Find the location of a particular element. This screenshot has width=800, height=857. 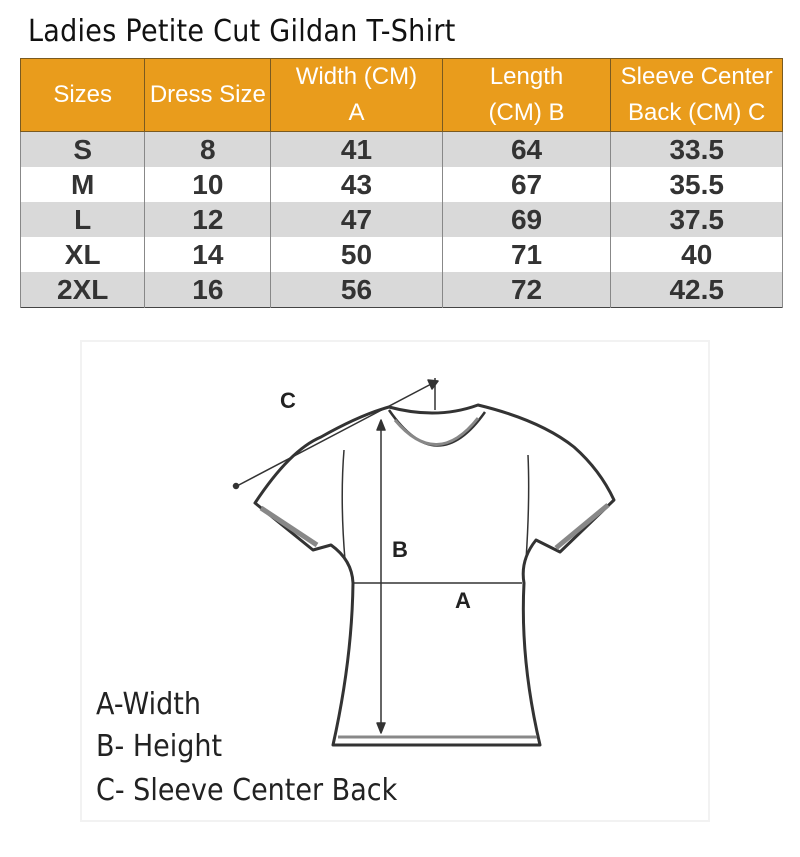

dot-c-icon is located at coordinates (236, 486).